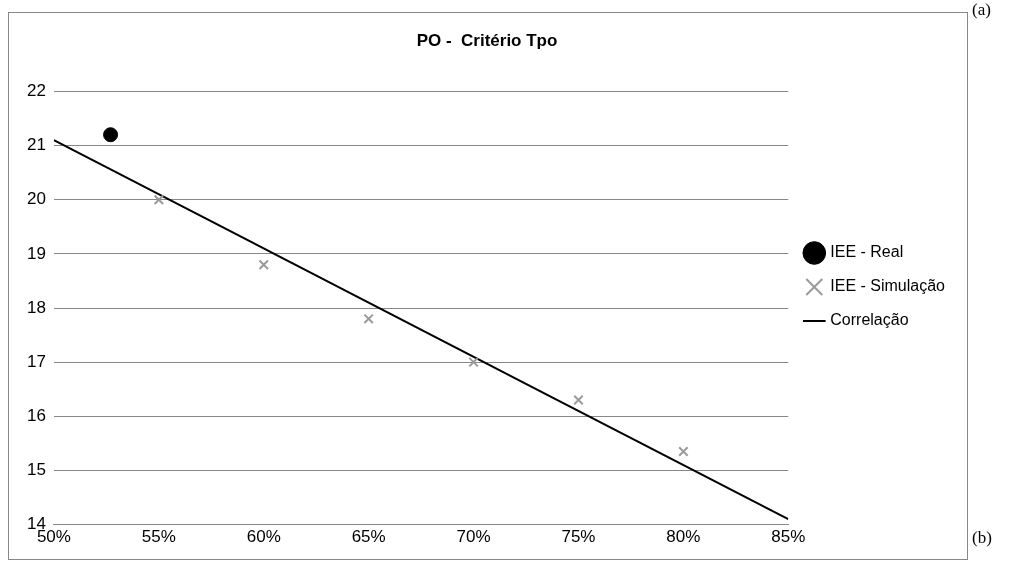 This screenshot has width=1035, height=568. I want to click on y-tick-label: 22, so click(36, 91).